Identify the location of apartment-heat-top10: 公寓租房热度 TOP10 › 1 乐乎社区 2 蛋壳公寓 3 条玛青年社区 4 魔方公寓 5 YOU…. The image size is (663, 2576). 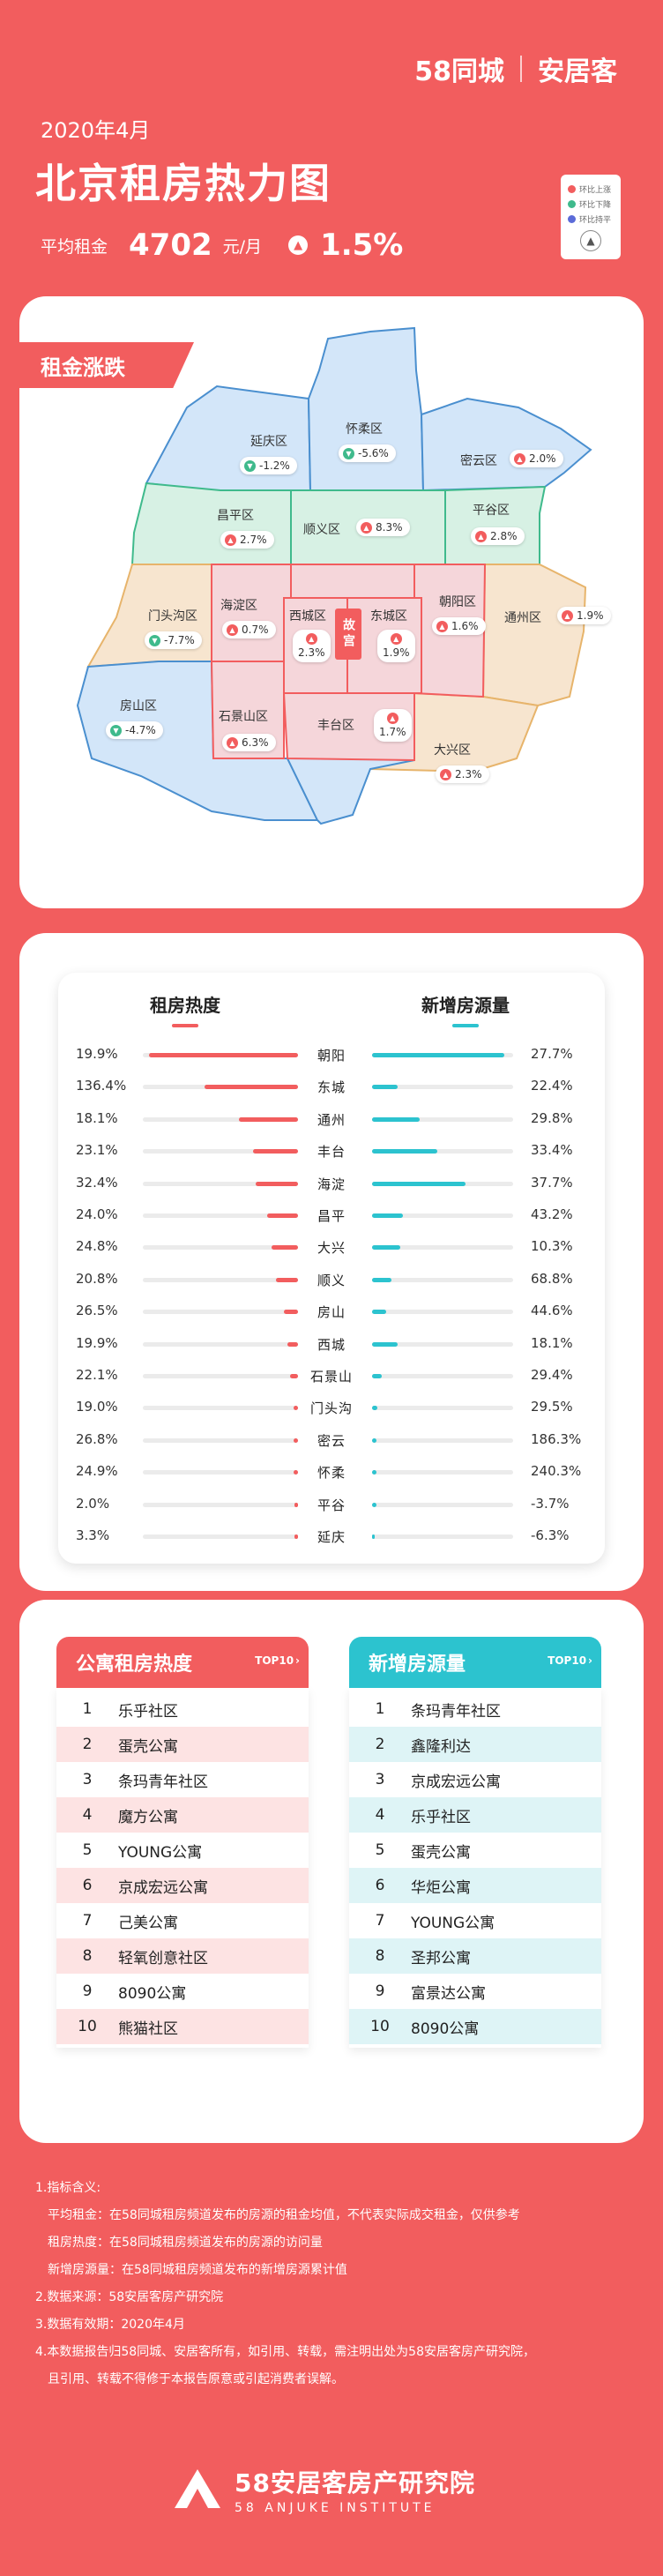
(182, 1842).